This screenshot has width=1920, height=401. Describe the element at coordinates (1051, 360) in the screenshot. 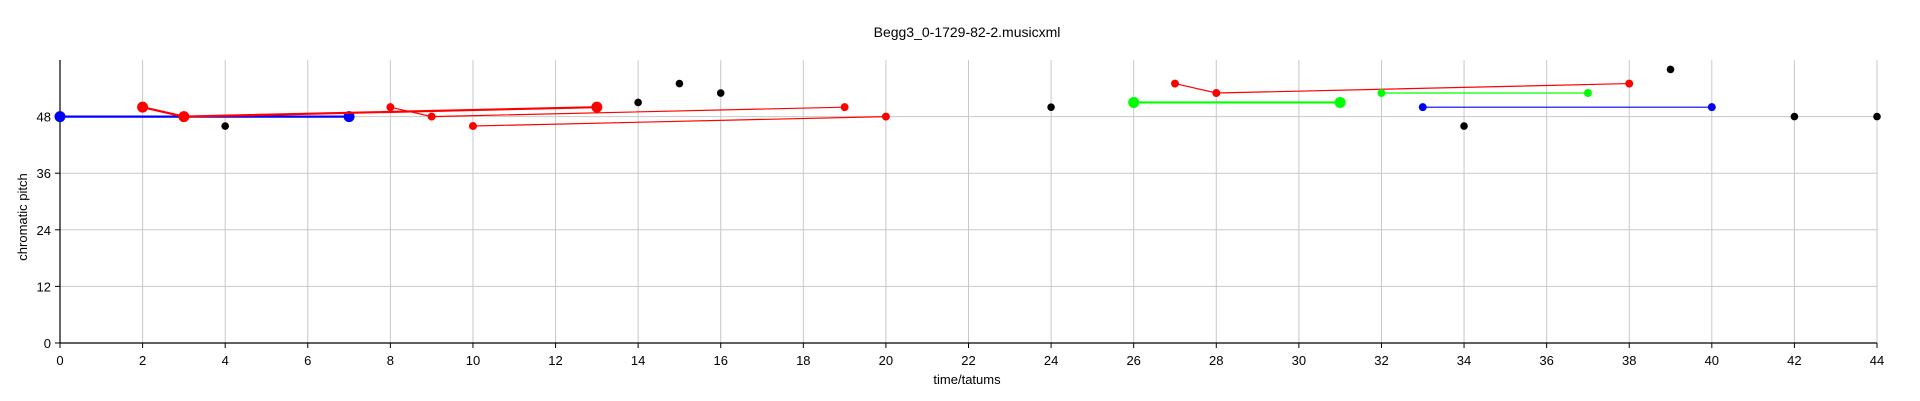

I see `x-tick-label: 24` at that location.